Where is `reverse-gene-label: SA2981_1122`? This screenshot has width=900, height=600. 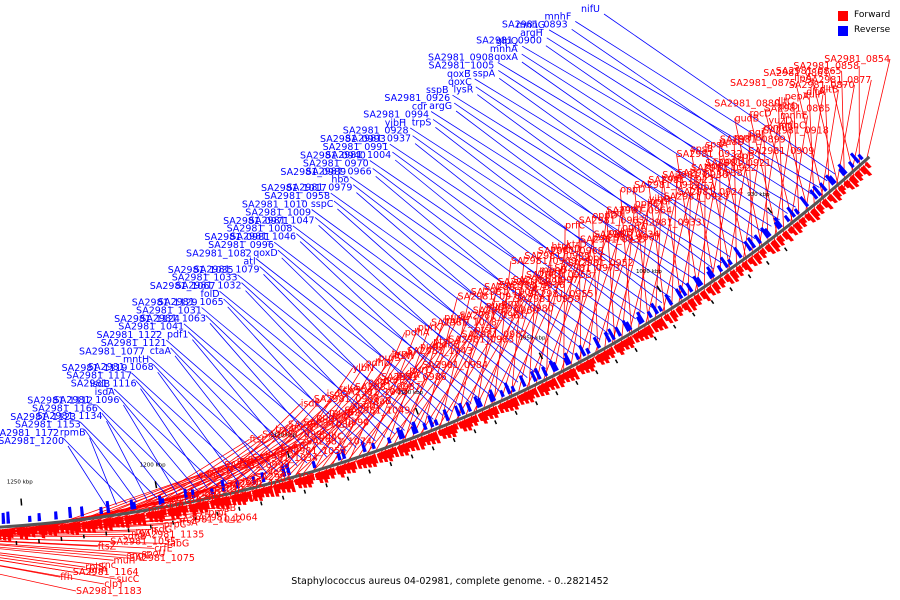 reverse-gene-label: SA2981_1122 is located at coordinates (129, 335).